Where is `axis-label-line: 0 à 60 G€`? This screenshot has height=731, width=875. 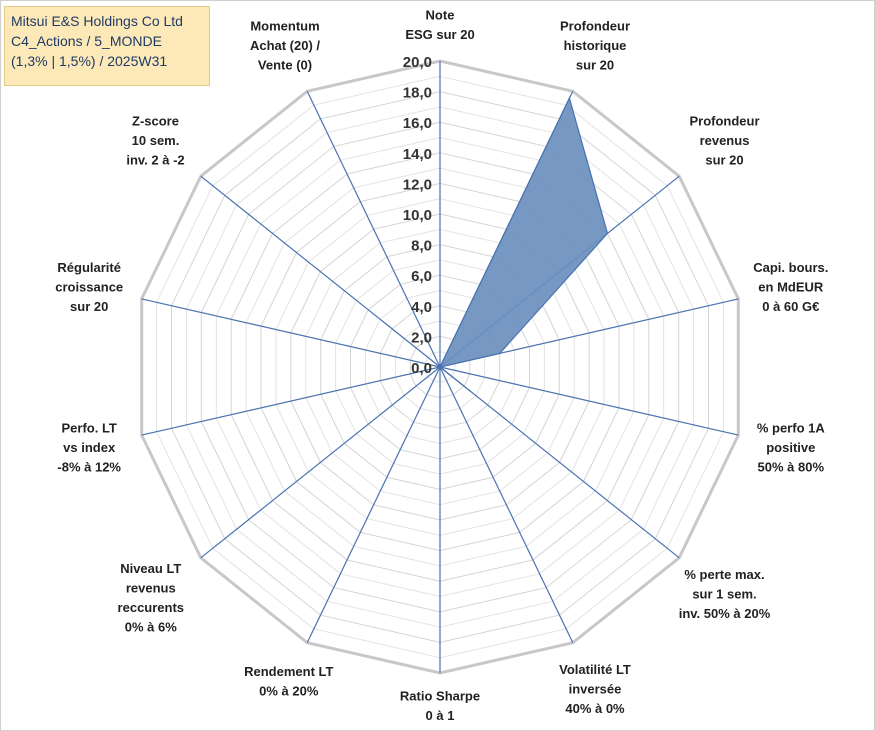
axis-label-line: 0 à 60 G€ is located at coordinates (790, 306).